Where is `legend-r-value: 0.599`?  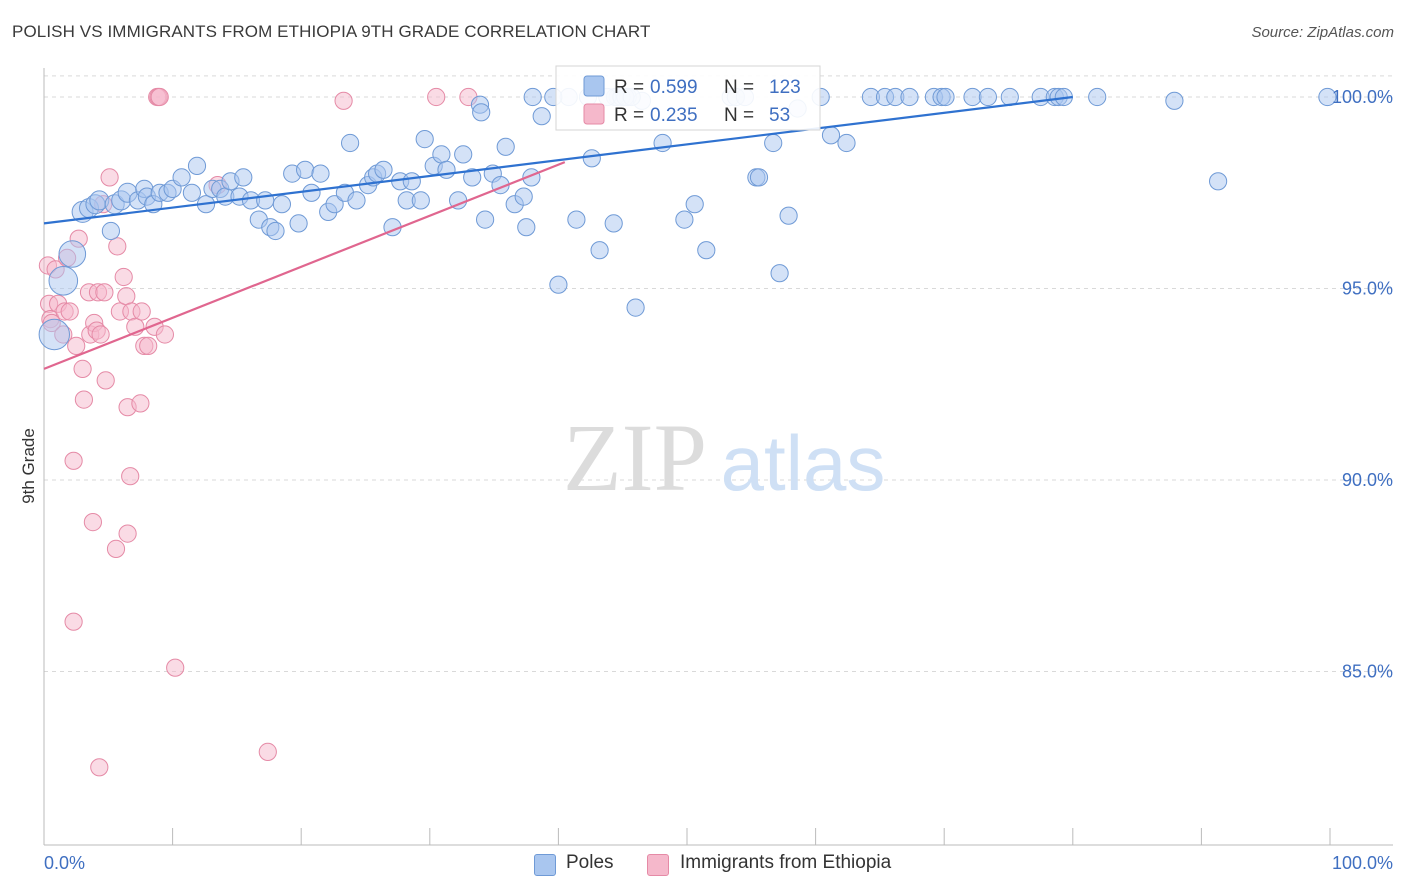
legend-r-value: 0.599 is located at coordinates (674, 87).